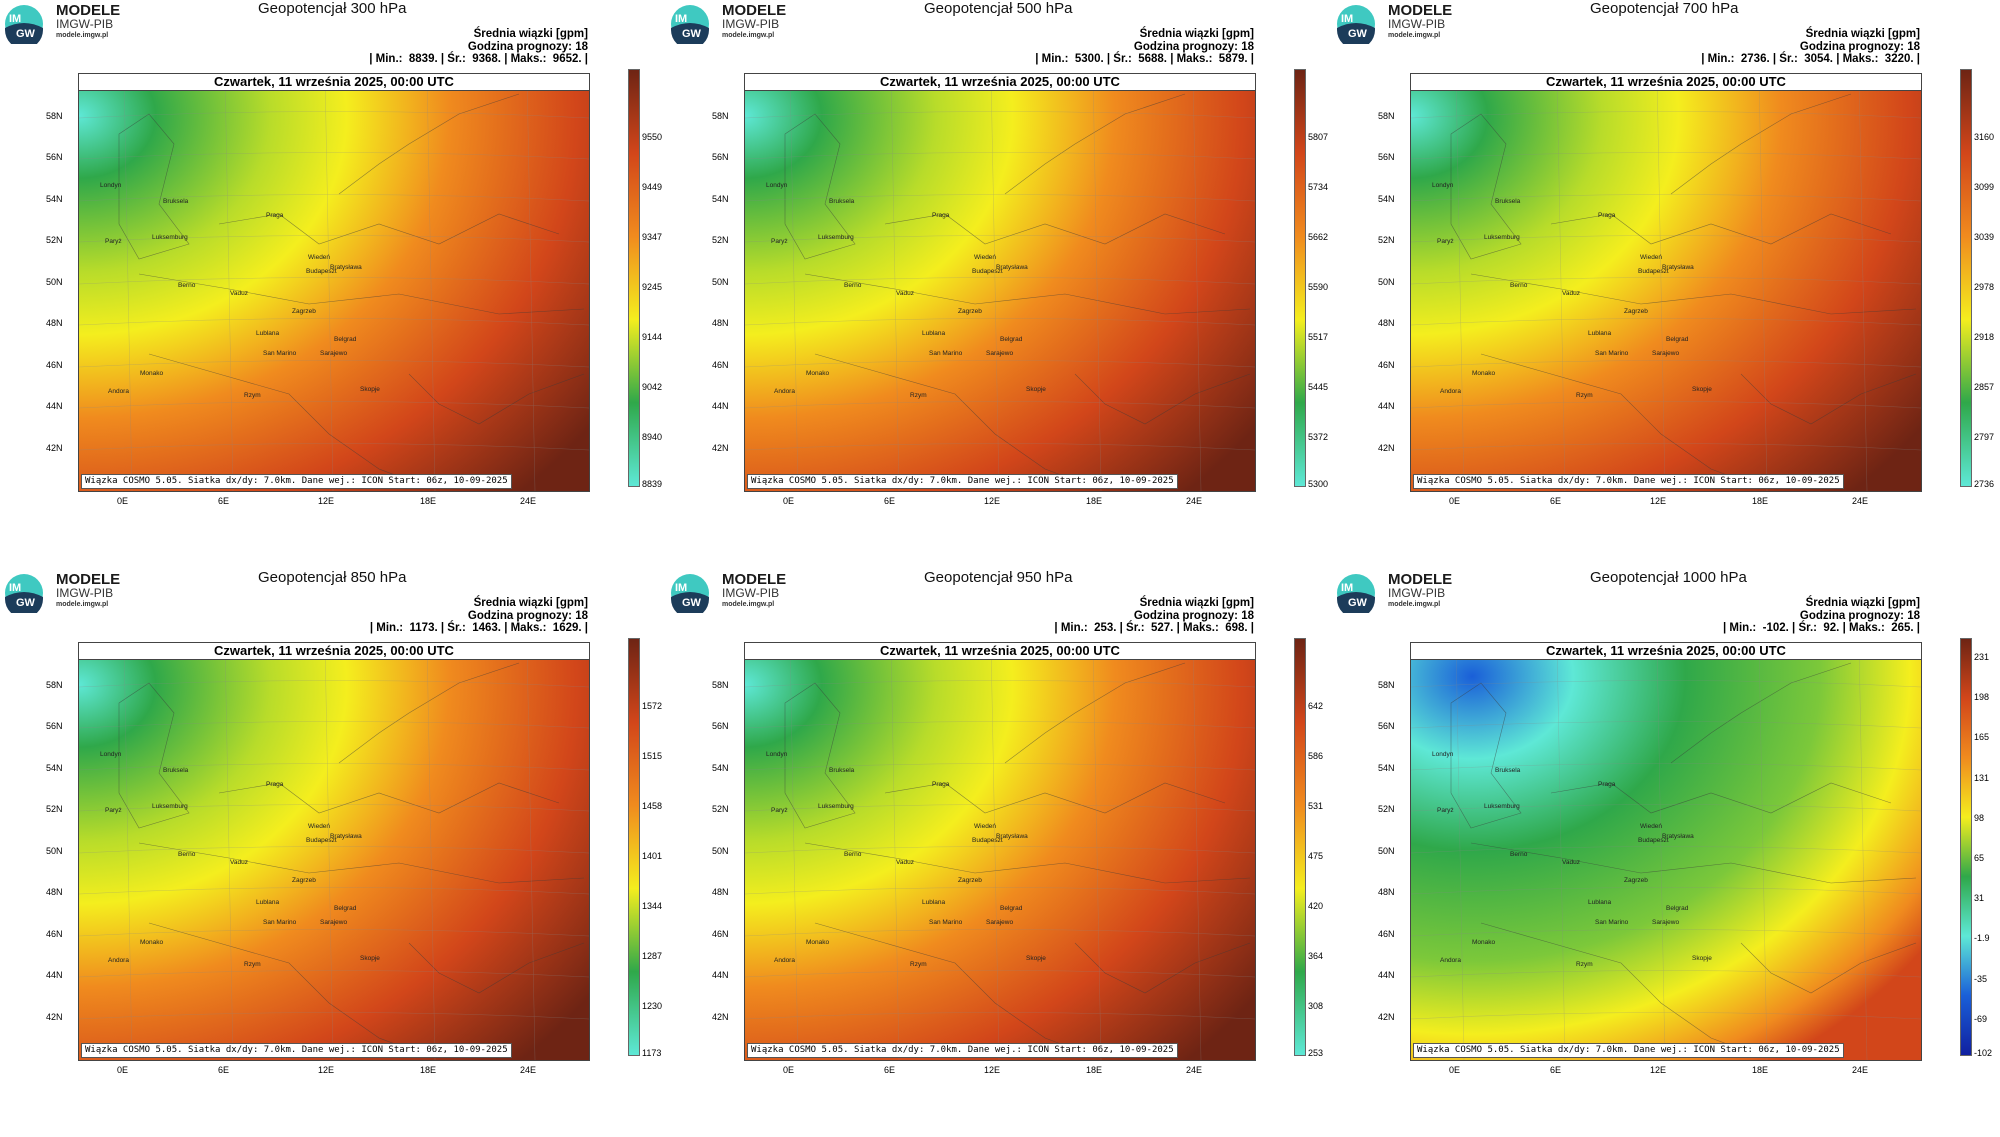 The image size is (2000, 1137). I want to click on colorbar, so click(1300, 278).